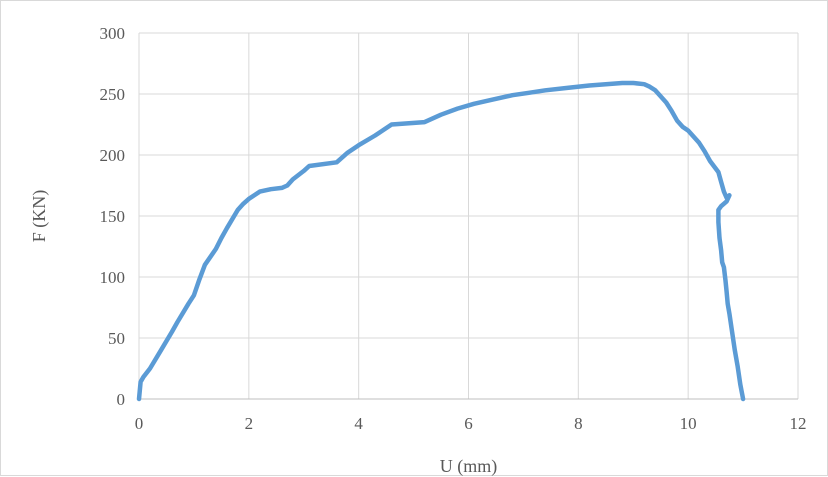 The image size is (828, 477). Describe the element at coordinates (468, 423) in the screenshot. I see `x-tick-label: 6` at that location.